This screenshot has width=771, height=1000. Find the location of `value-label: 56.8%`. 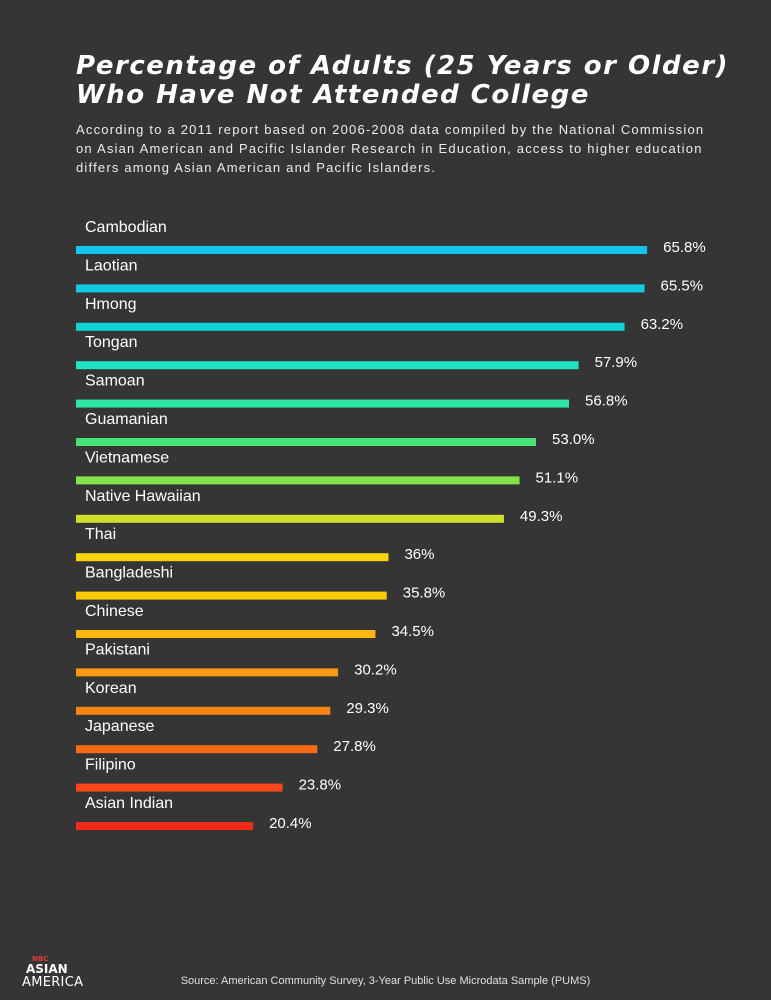

value-label: 56.8% is located at coordinates (606, 401).